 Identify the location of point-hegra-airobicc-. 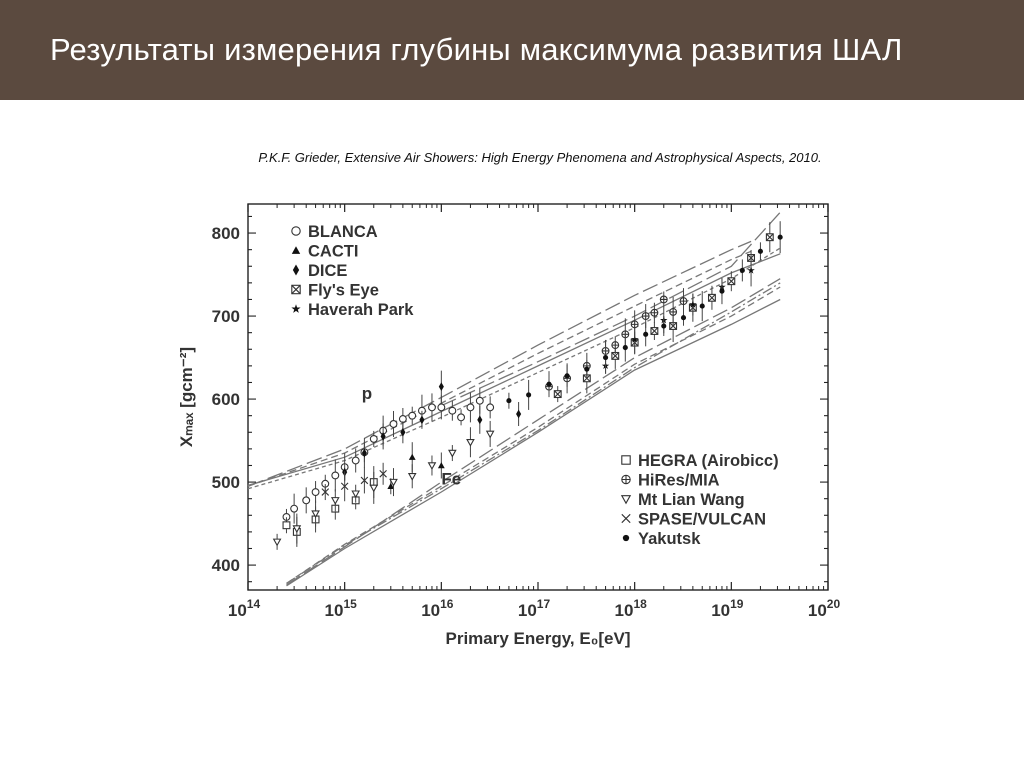
(286, 525).